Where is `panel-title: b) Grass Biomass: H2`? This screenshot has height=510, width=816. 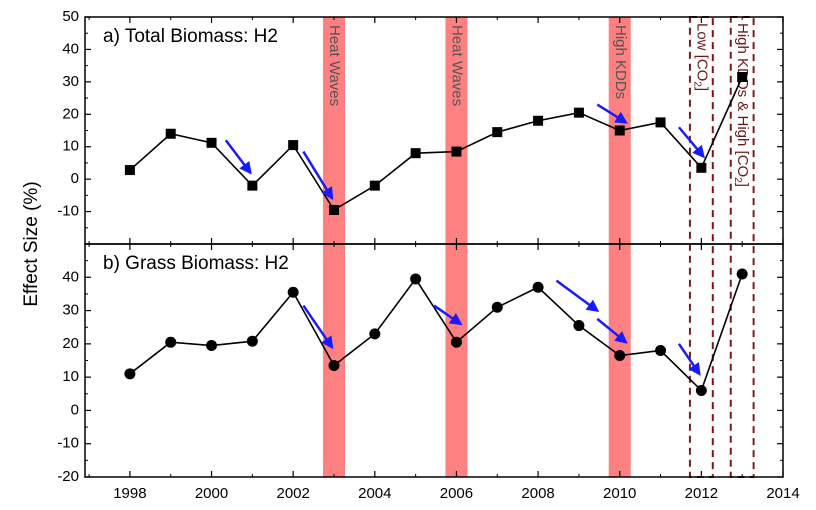 panel-title: b) Grass Biomass: H2 is located at coordinates (196, 263).